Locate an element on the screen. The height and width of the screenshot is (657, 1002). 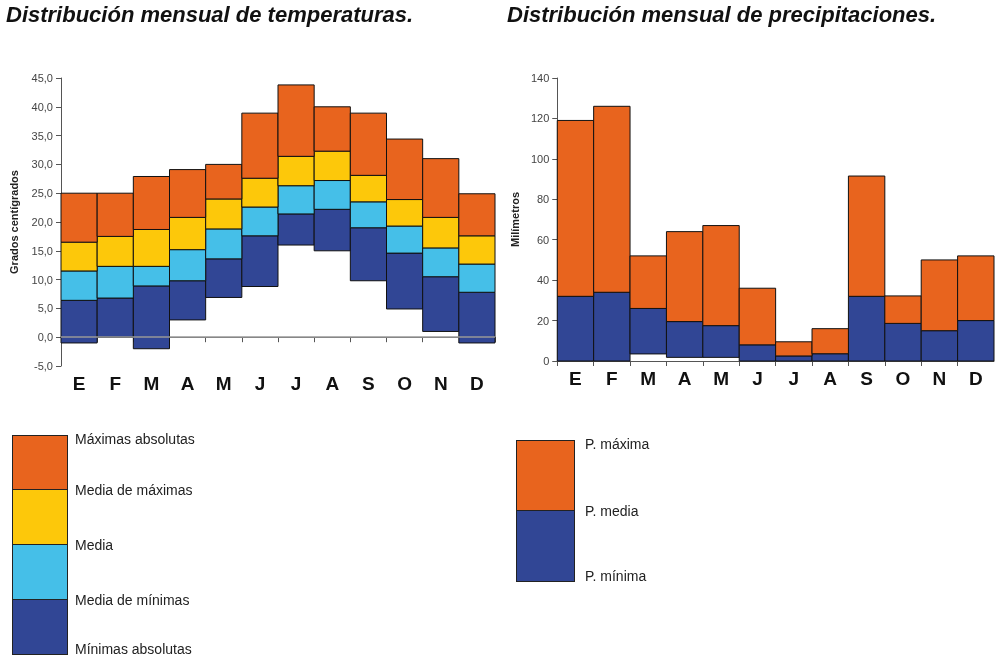
y-tick-label: 0,0 is located at coordinates (45, 337).